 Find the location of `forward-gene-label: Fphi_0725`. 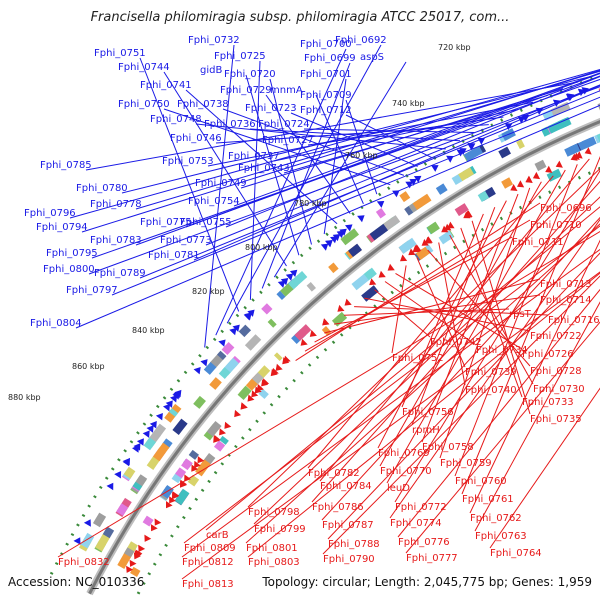

forward-gene-label: Fphi_0725 is located at coordinates (240, 56).